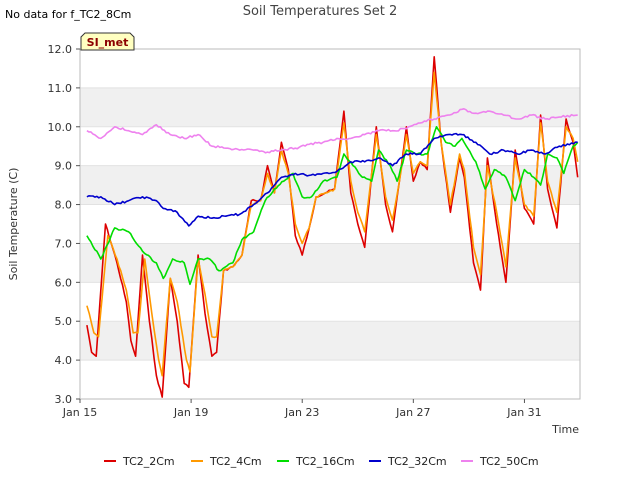 Image resolution: width=640 pixels, height=480 pixels. I want to click on y-tick-label: 3.0, so click(64, 399).